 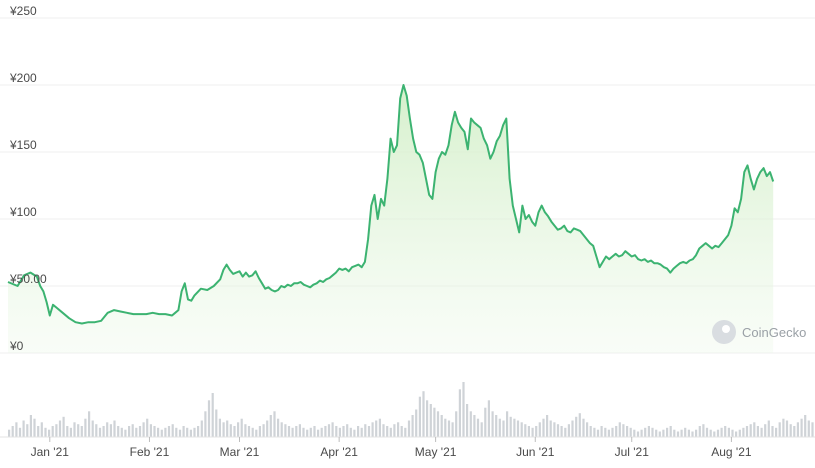 What do you see at coordinates (23, 212) in the screenshot?
I see `y-tick-label: ¥100` at bounding box center [23, 212].